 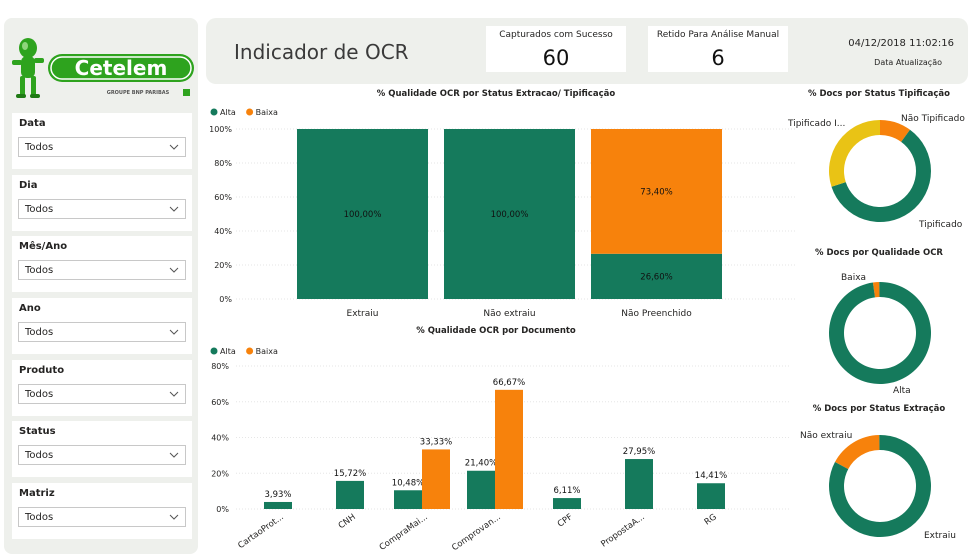 What do you see at coordinates (220, 366) in the screenshot?
I see `y-tick-label: 80%` at bounding box center [220, 366].